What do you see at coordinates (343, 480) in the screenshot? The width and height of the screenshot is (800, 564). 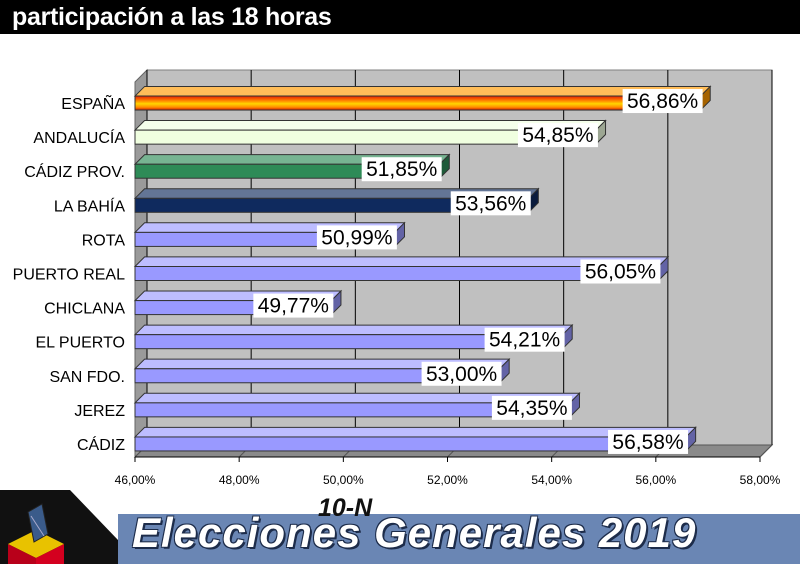 I see `x-tick-label: 50,00%` at bounding box center [343, 480].